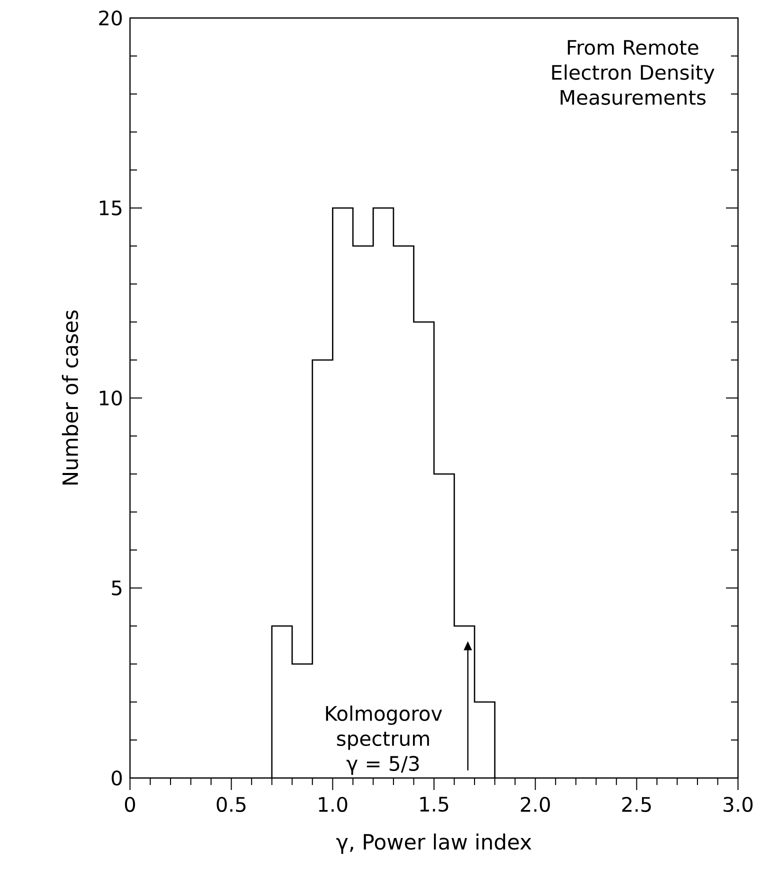 This screenshot has height=884, width=761. I want to click on y-axis-title: Number of cases, so click(70, 397).